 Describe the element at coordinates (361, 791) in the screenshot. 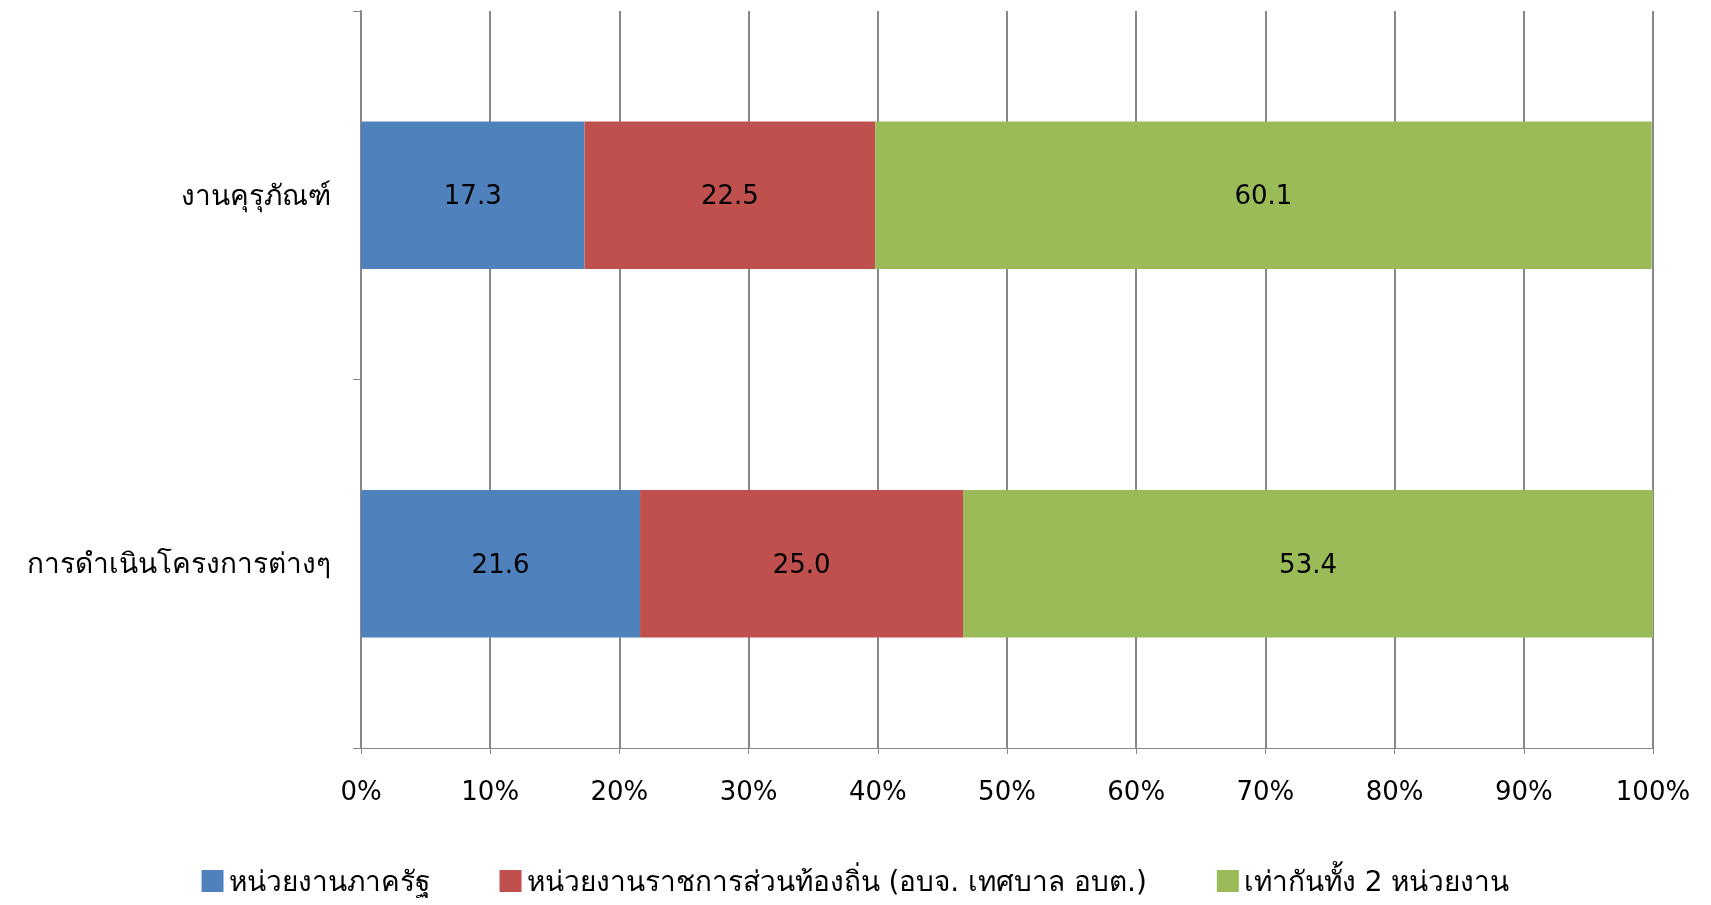

I see `x-tick-label: 0%` at that location.